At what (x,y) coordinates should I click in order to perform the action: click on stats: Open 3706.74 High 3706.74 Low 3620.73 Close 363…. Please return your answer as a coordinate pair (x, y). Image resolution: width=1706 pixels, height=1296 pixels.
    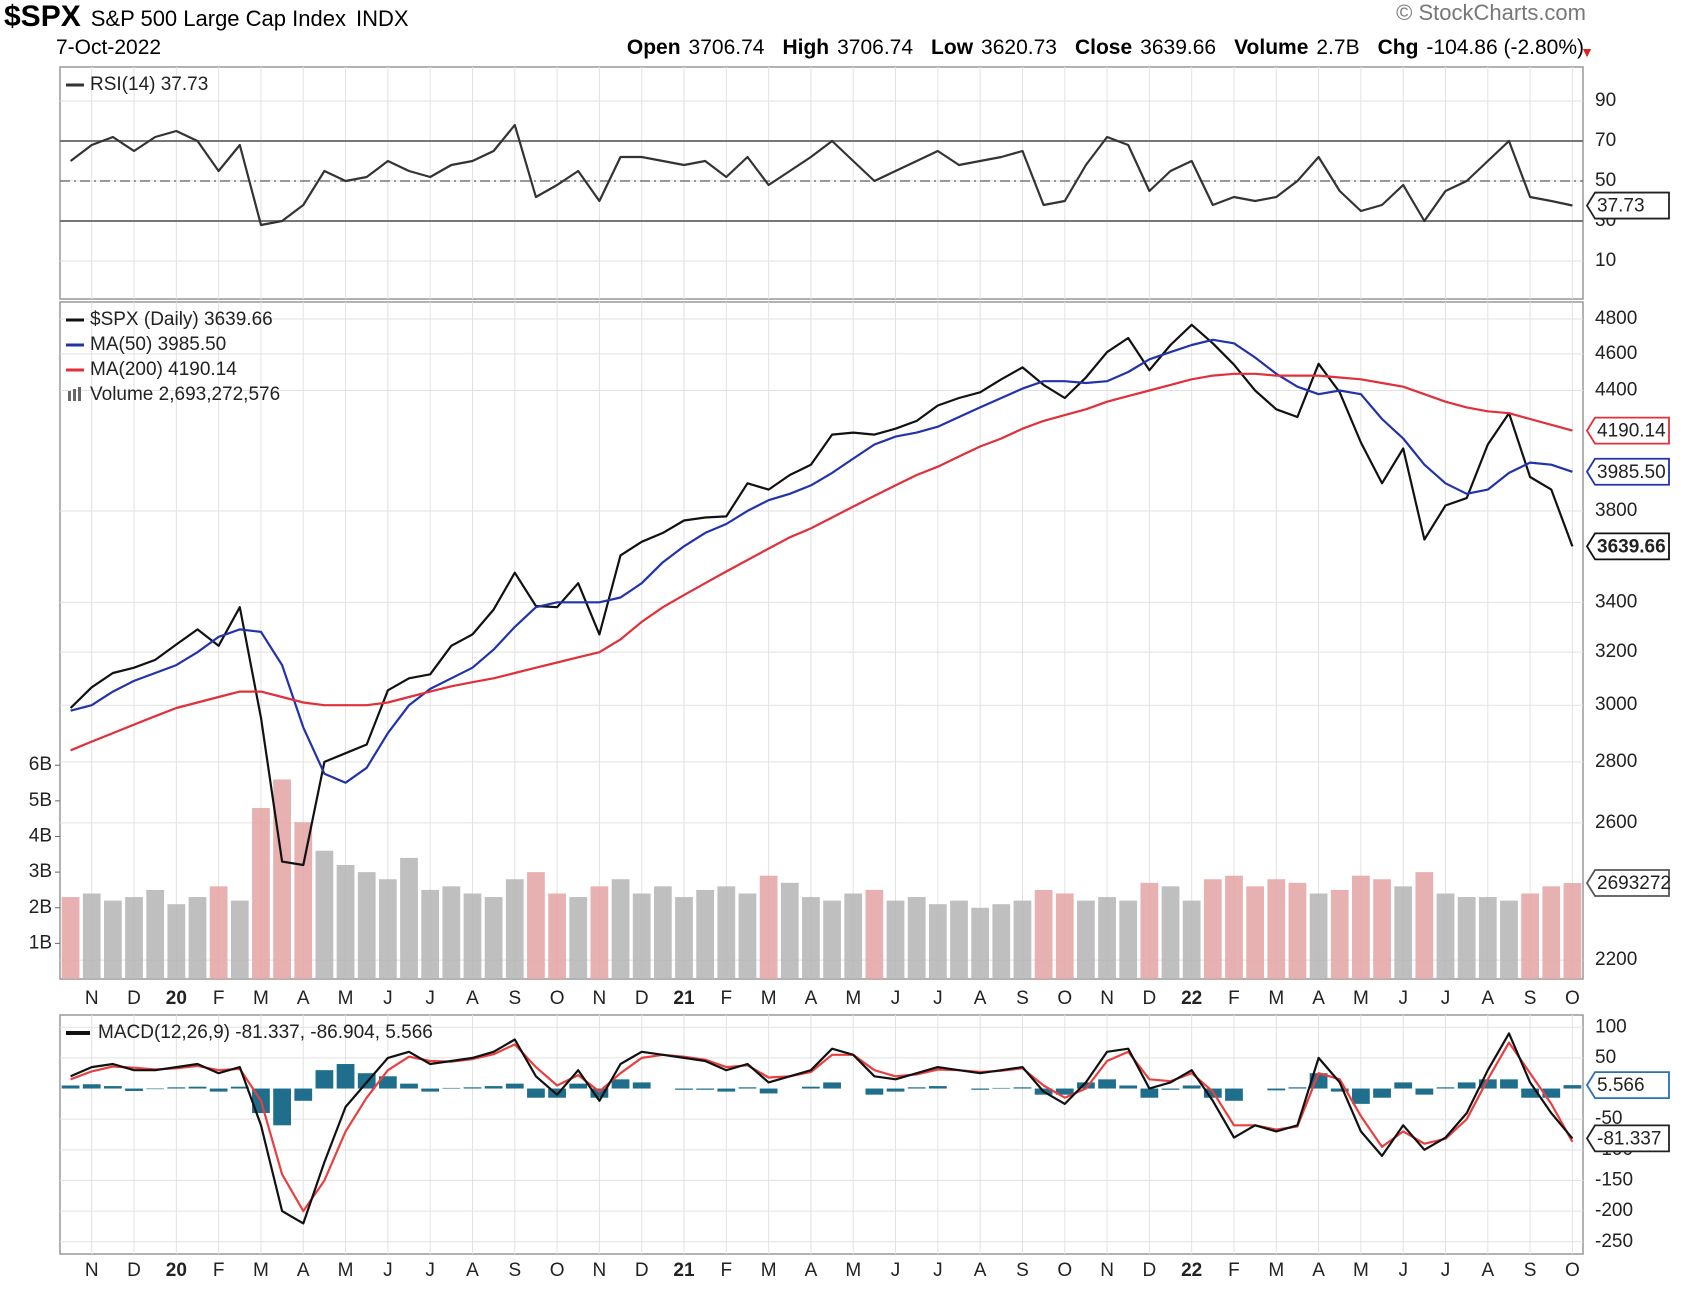
    Looking at the image, I should click on (1100, 48).